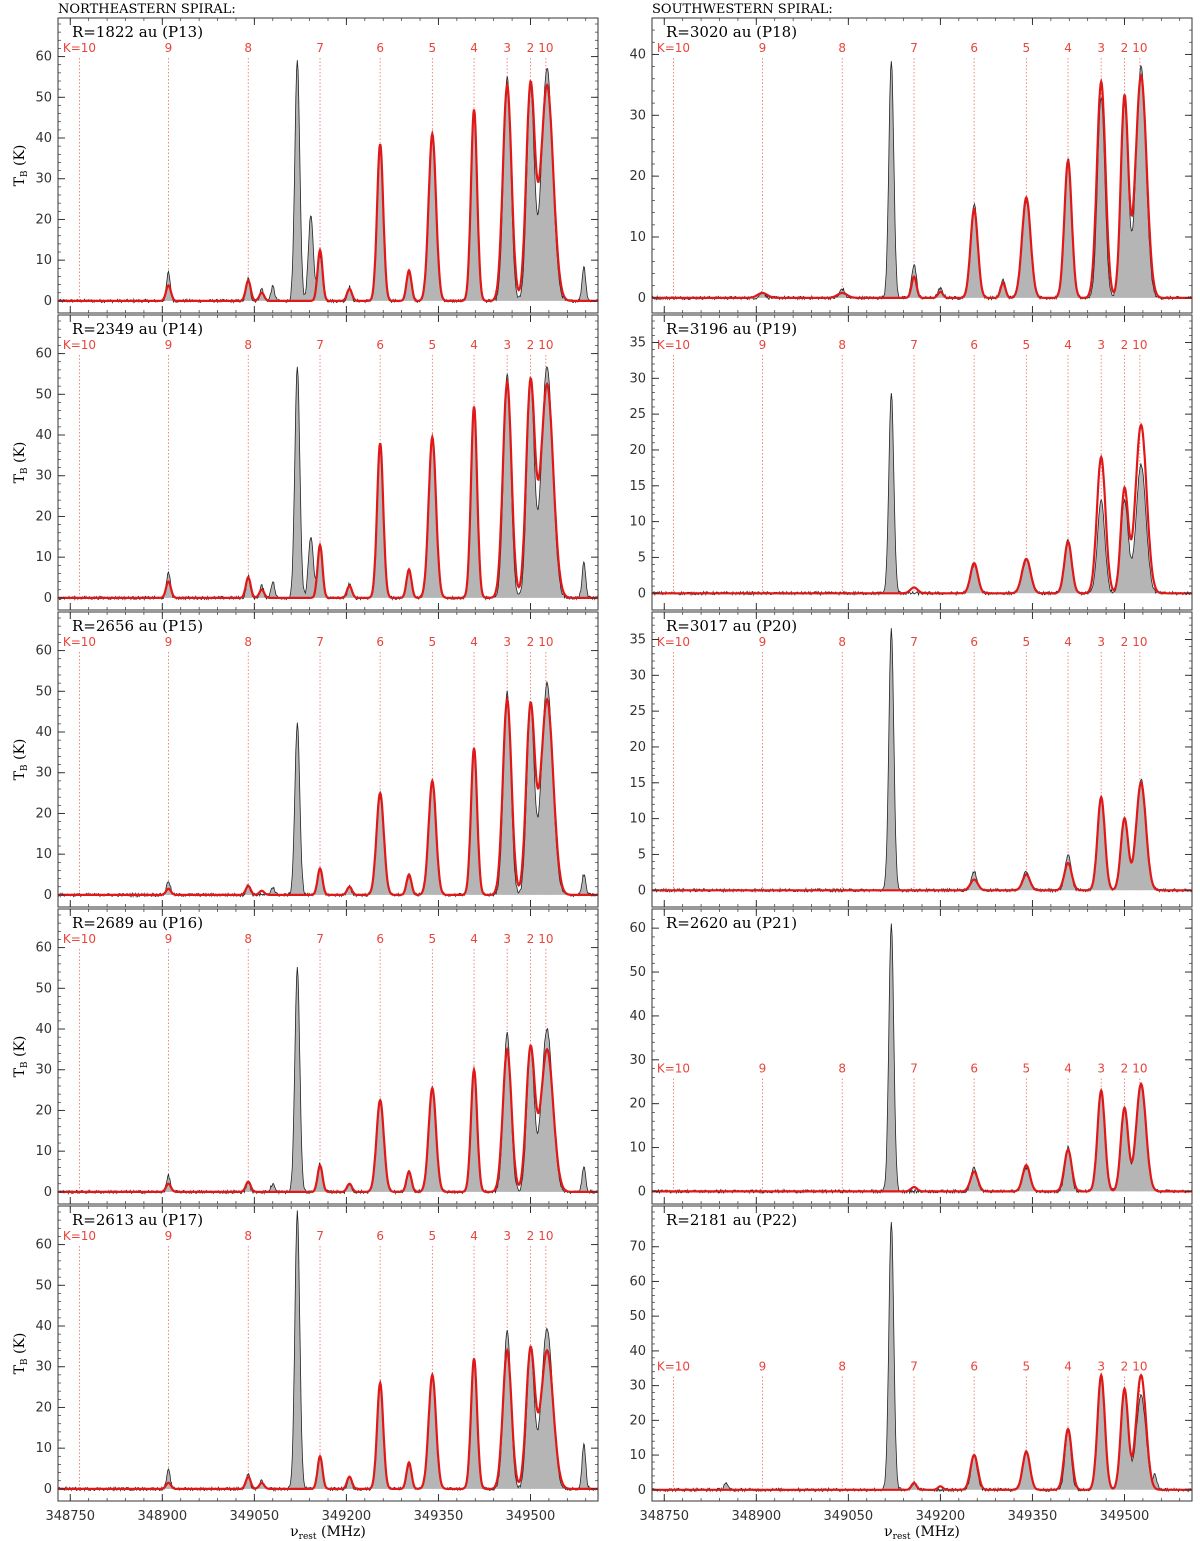 This screenshot has width=1200, height=1541. Describe the element at coordinates (1125, 1516) in the screenshot. I see `x-tick-label: 349500` at that location.